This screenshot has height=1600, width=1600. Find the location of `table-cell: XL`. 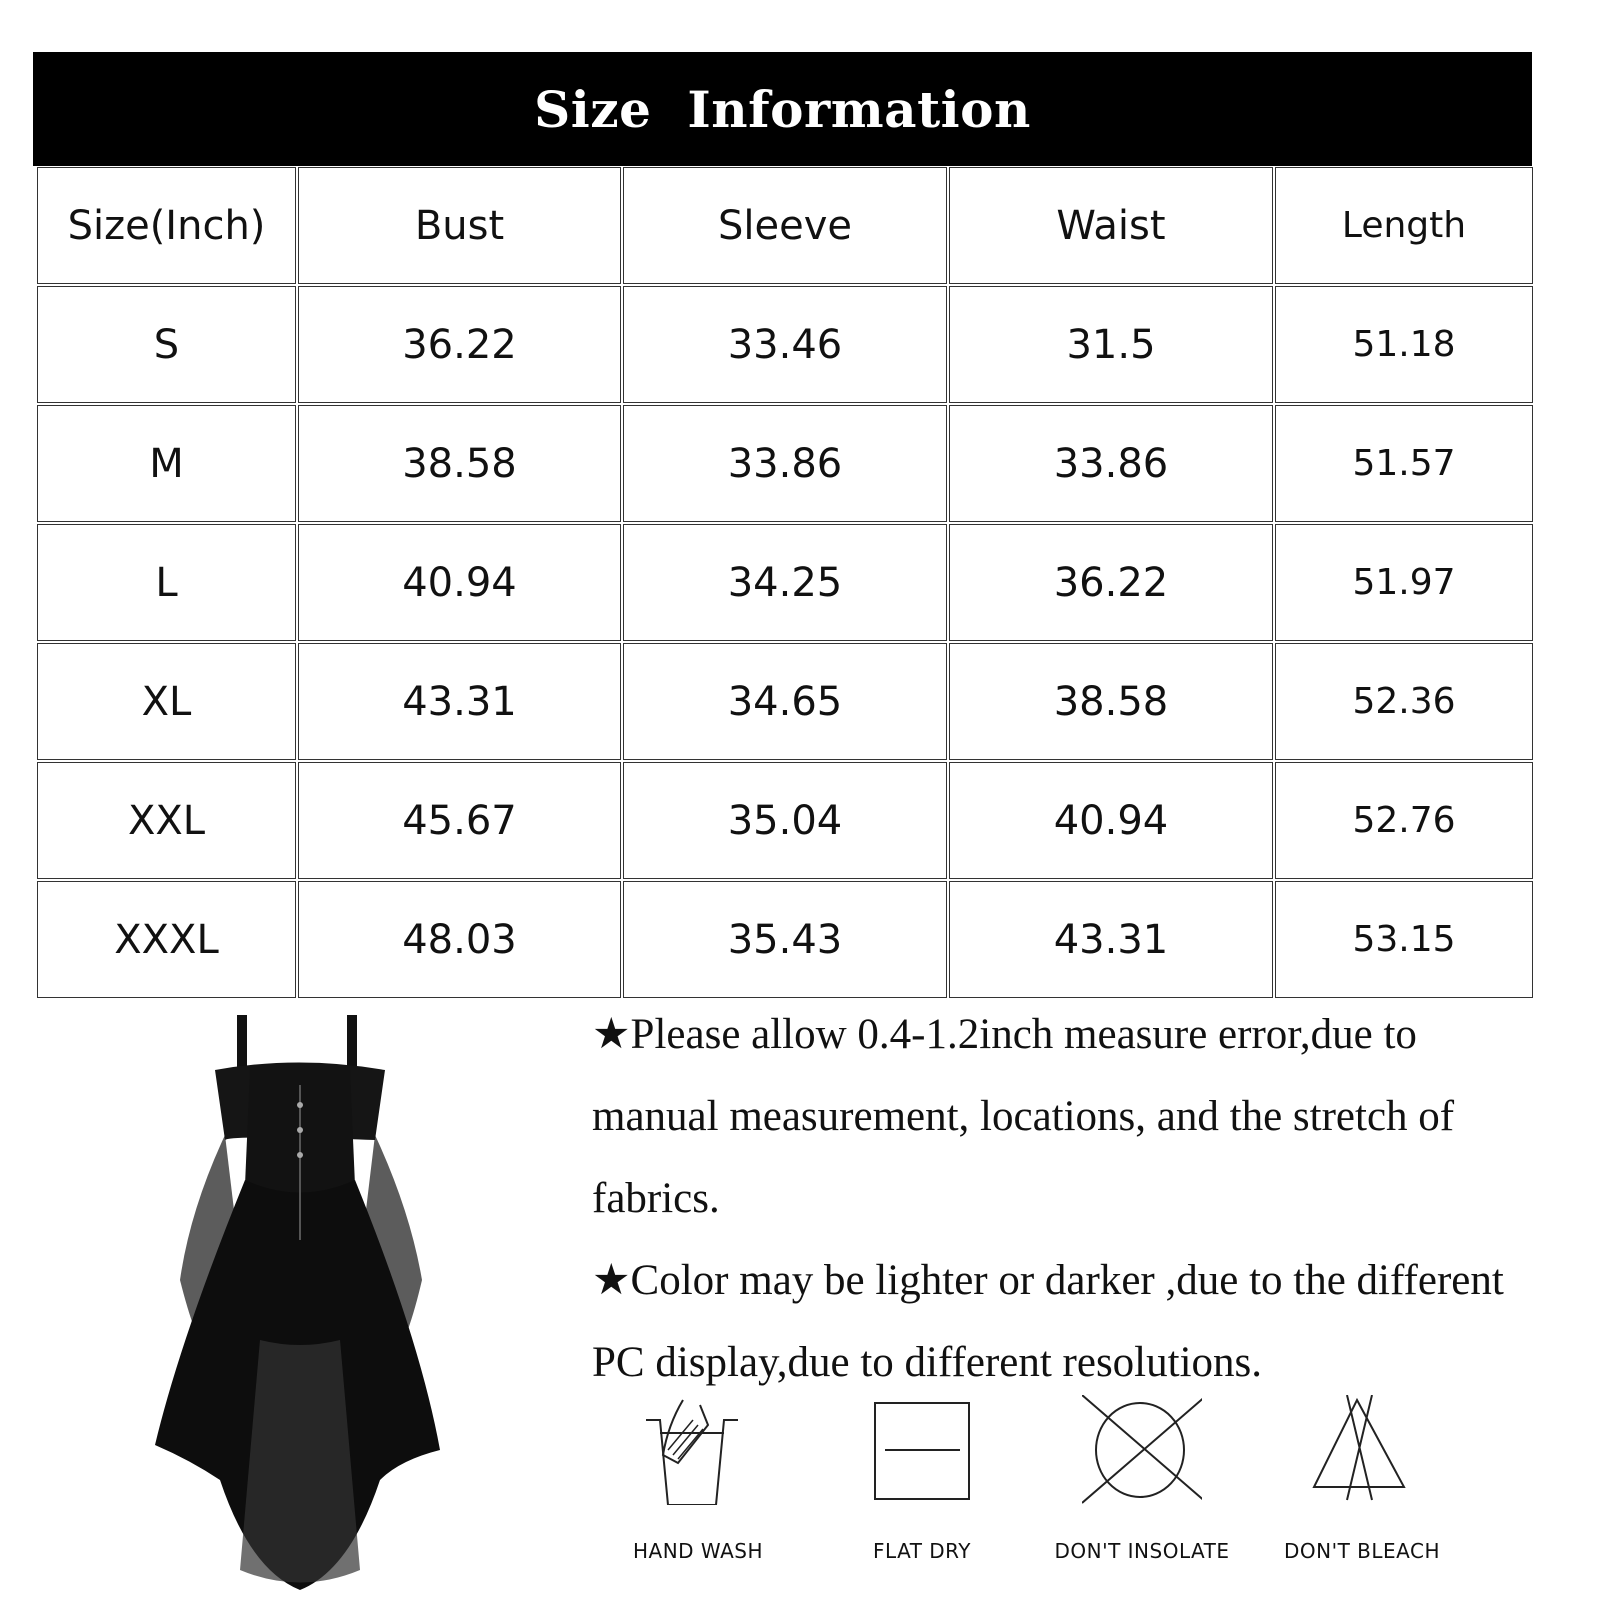

table-cell: XL is located at coordinates (166, 701).